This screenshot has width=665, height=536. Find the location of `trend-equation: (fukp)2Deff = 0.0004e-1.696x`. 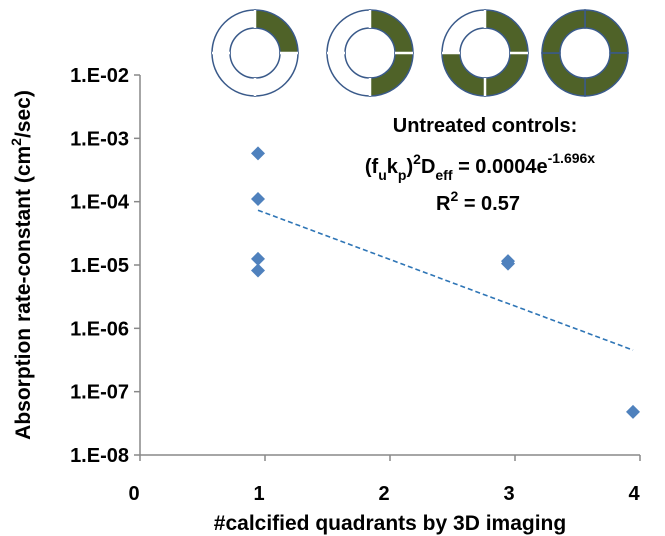

trend-equation: (fukp)2Deff = 0.0004e-1.696x is located at coordinates (480, 166).